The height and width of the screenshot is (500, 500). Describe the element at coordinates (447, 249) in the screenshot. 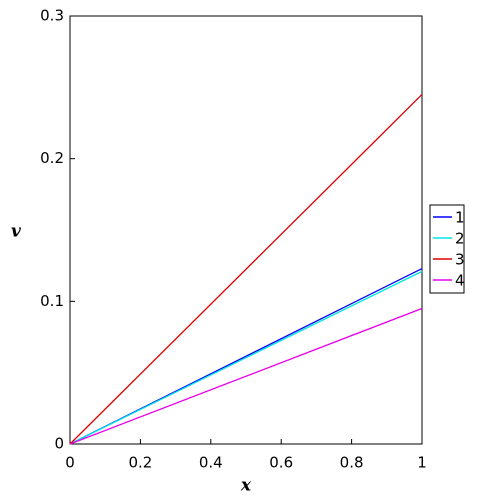

I see `legend-box` at that location.